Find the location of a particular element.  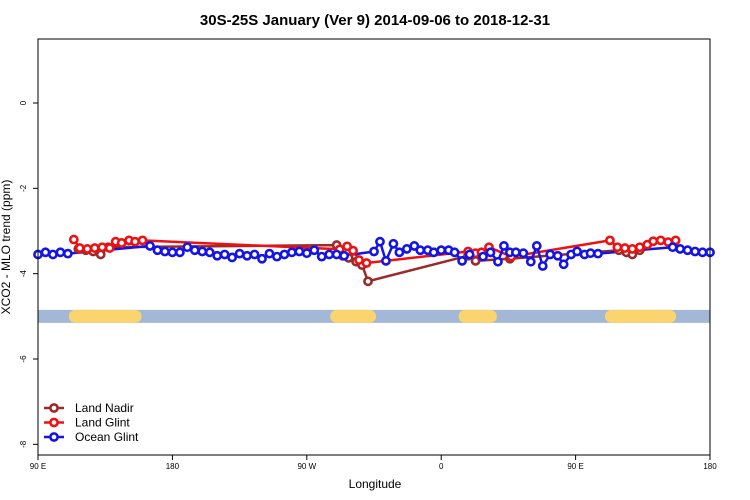

x-axis: 90 E 180 90 W 0 90 E 180 is located at coordinates (373, 463).